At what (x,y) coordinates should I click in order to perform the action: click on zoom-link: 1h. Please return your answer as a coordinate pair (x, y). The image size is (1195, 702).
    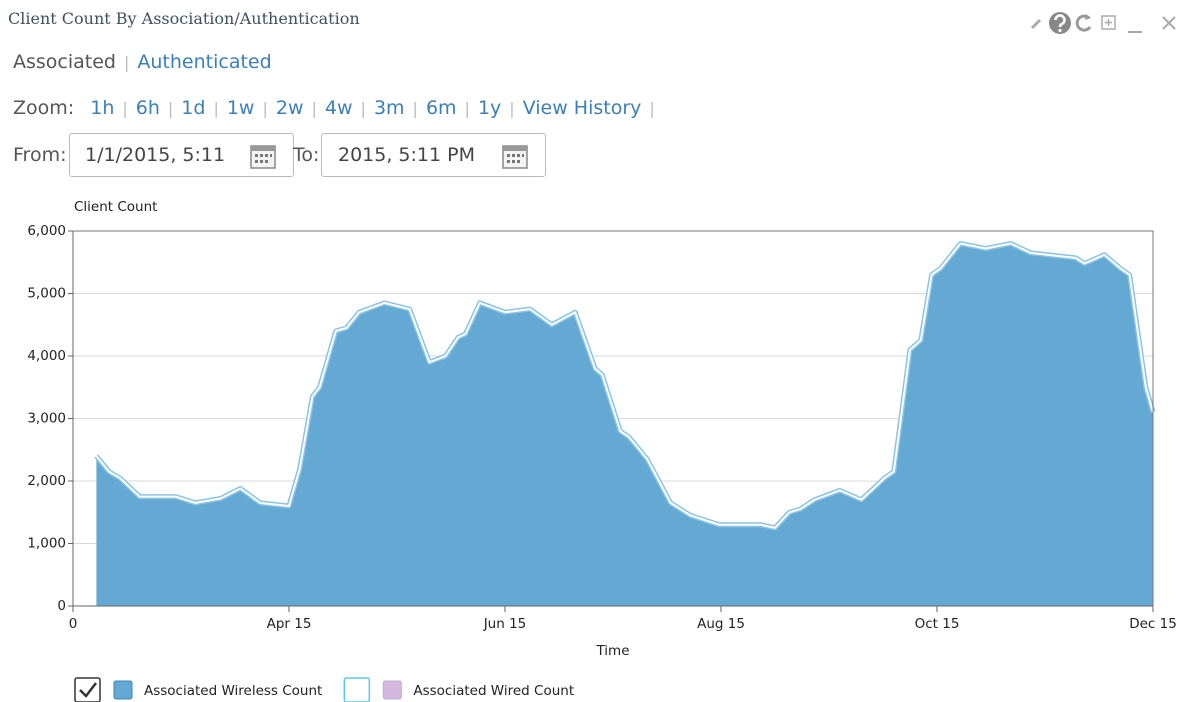
    Looking at the image, I should click on (102, 108).